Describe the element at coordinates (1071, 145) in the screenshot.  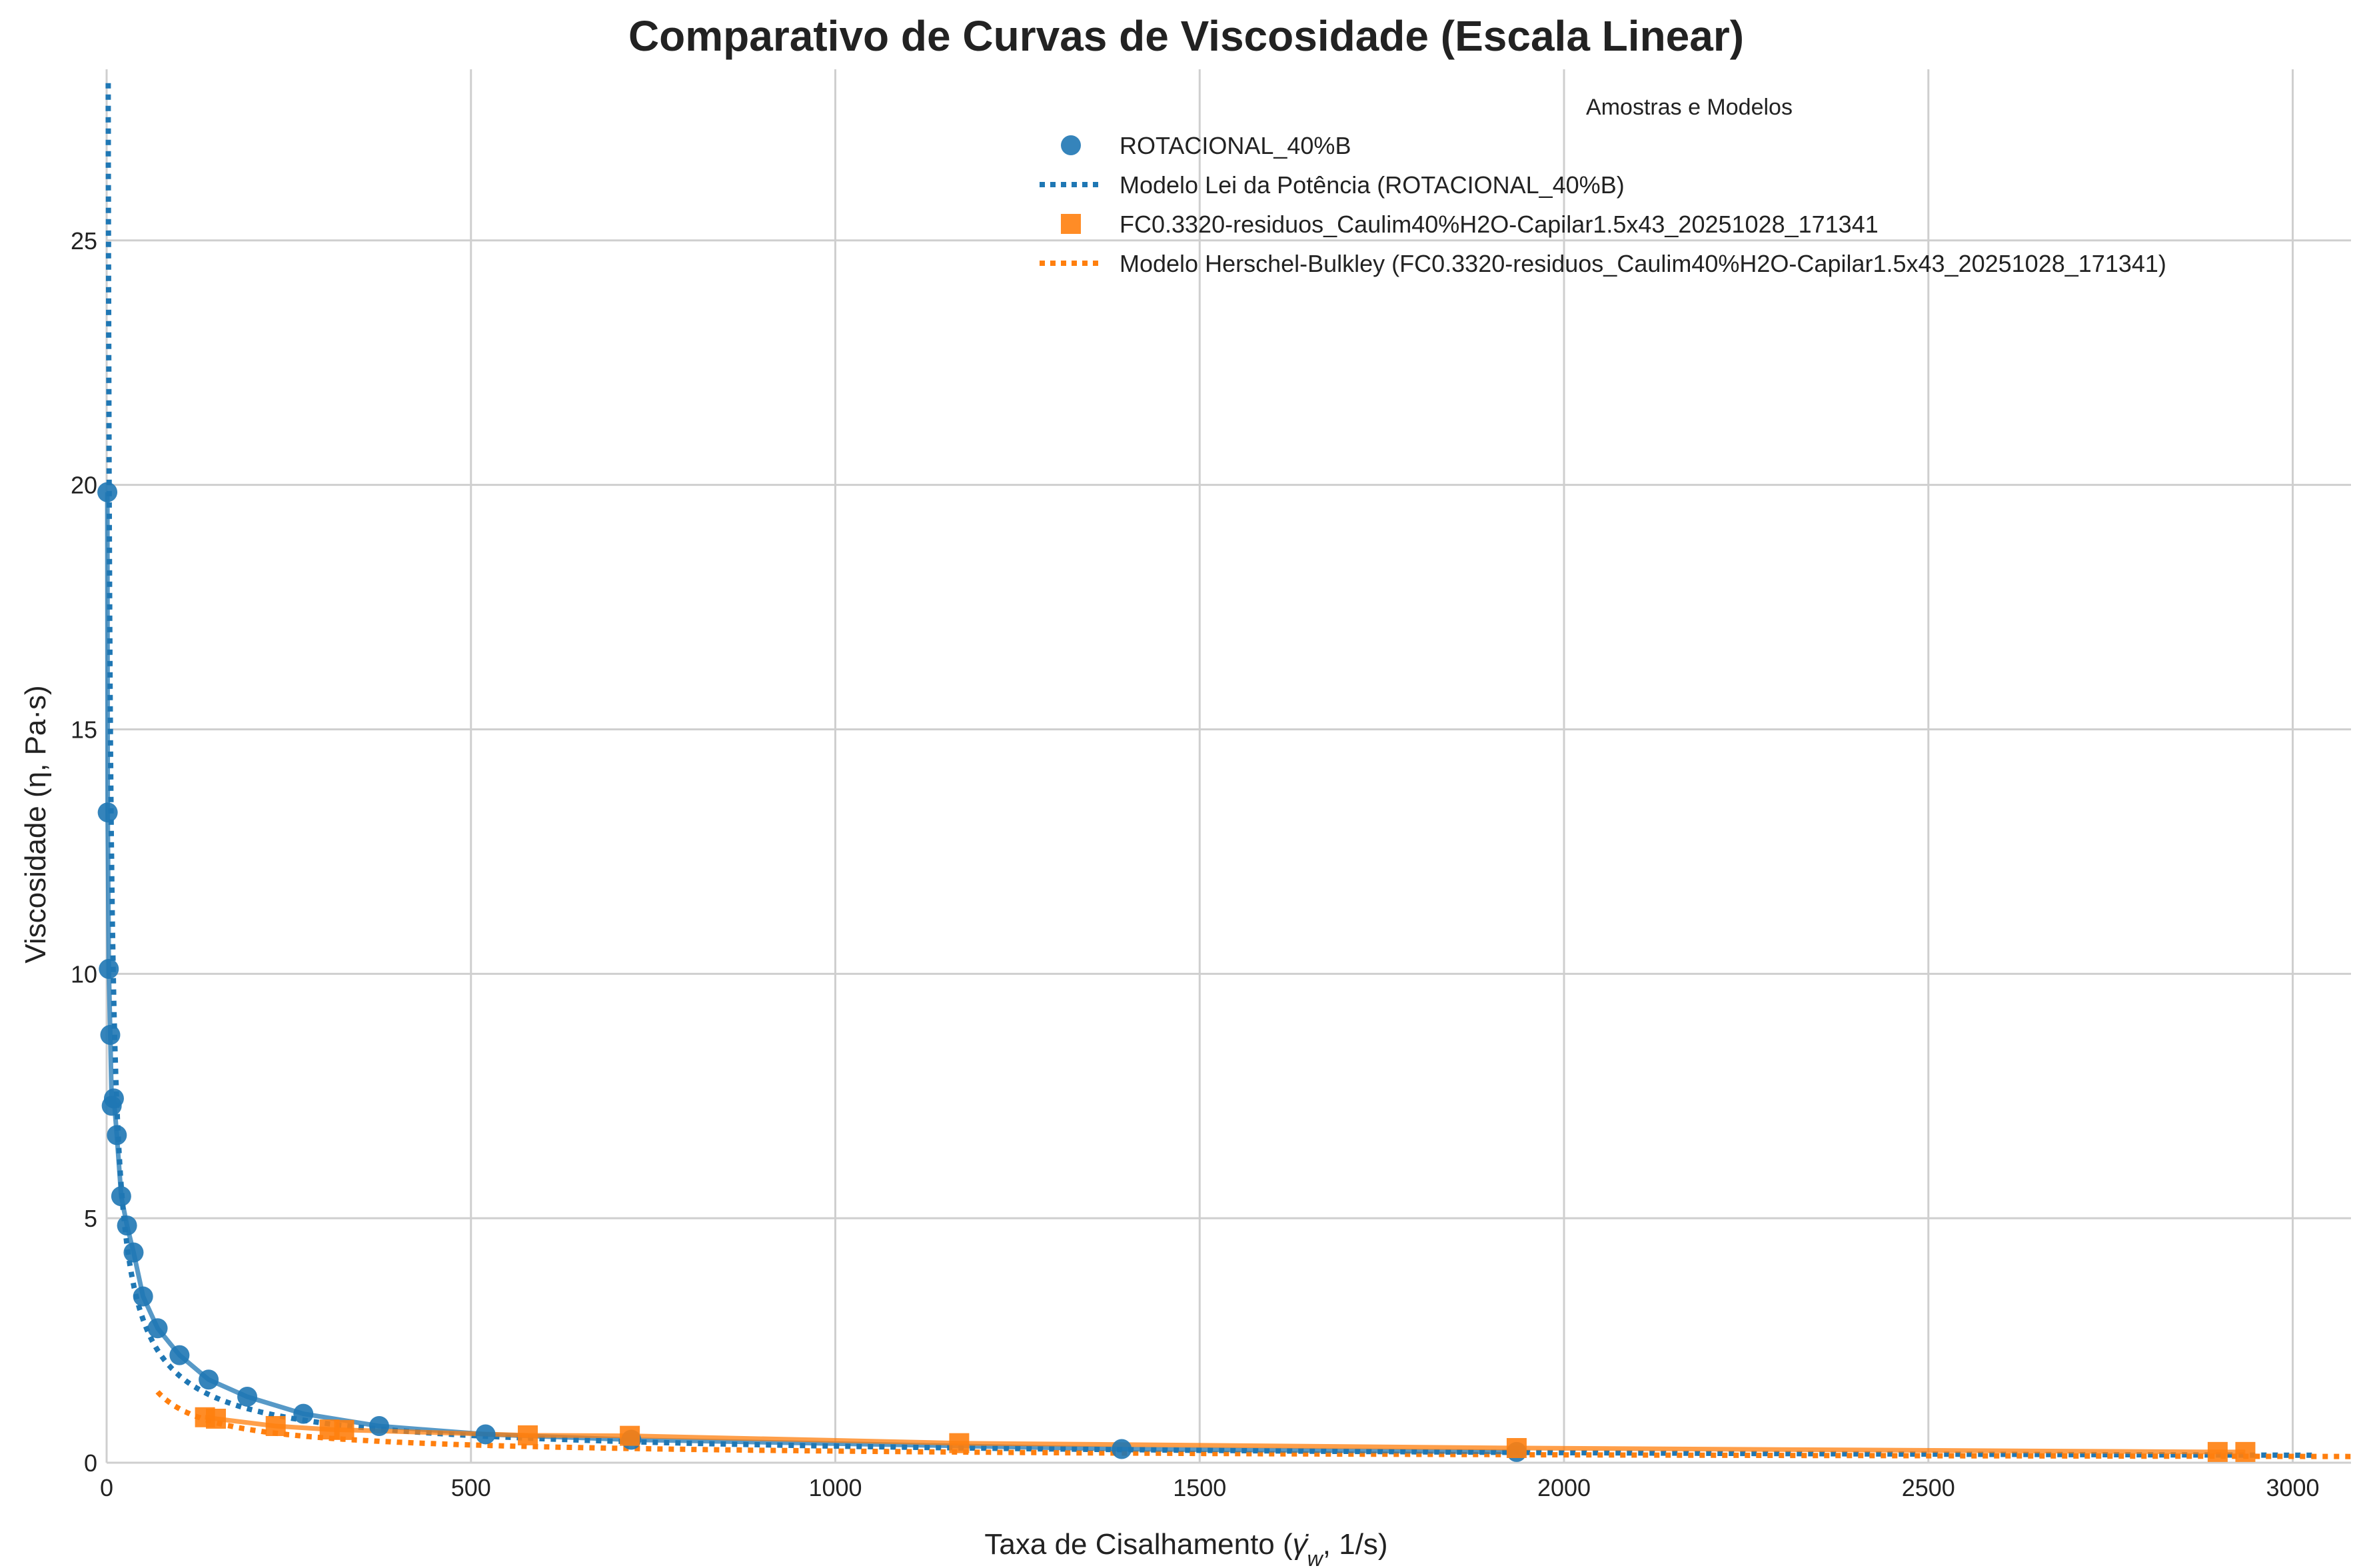
I see `legend-circle-marker` at that location.